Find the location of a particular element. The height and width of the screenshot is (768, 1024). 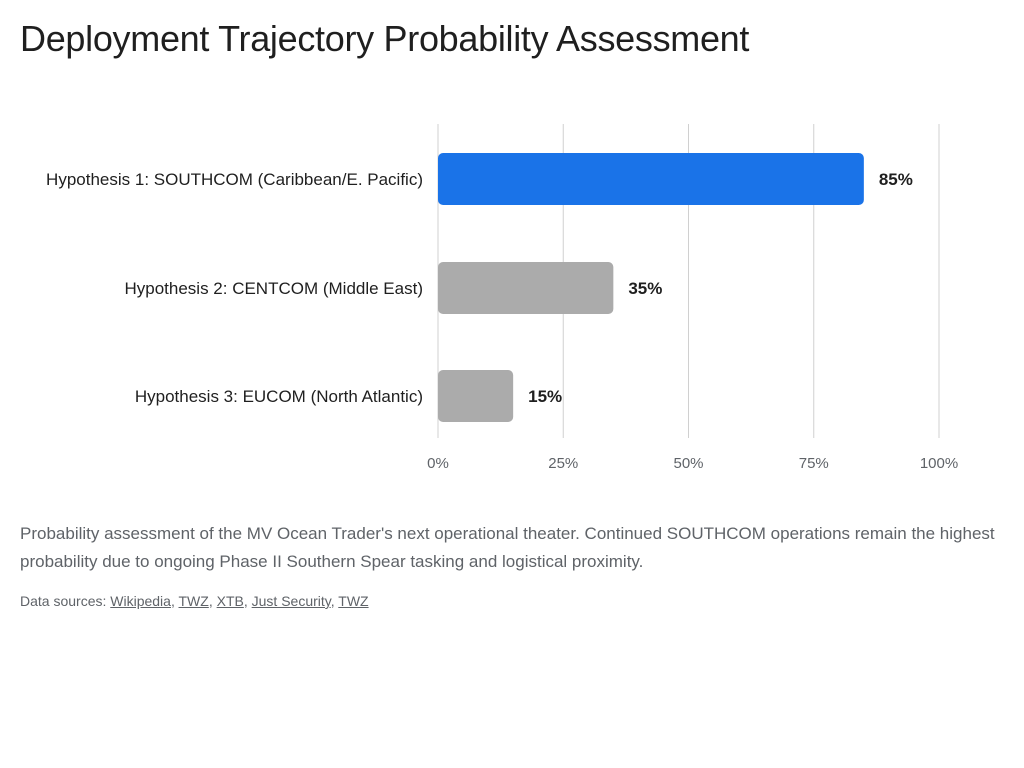

x-tick-label: 50% is located at coordinates (688, 463).